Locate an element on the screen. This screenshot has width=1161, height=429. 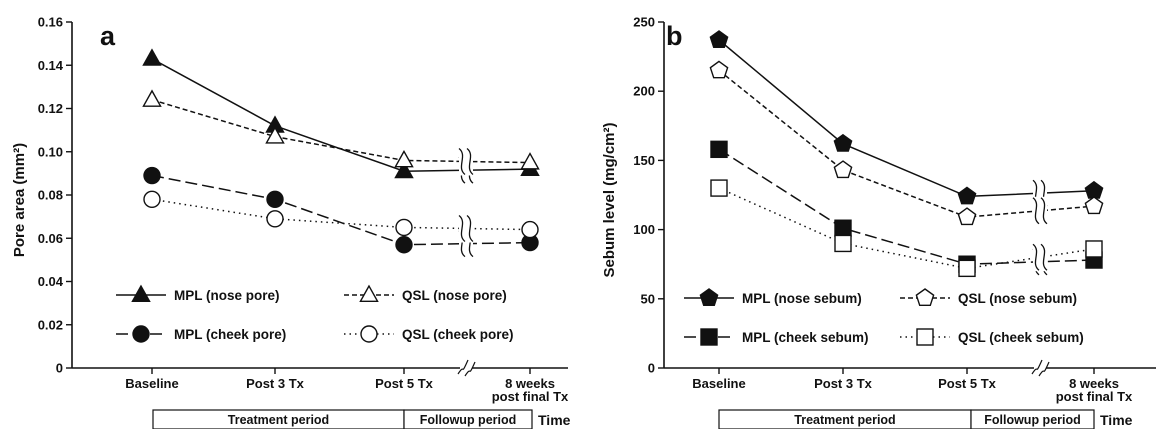
y-tick-label: 0.16 is located at coordinates (50, 22).